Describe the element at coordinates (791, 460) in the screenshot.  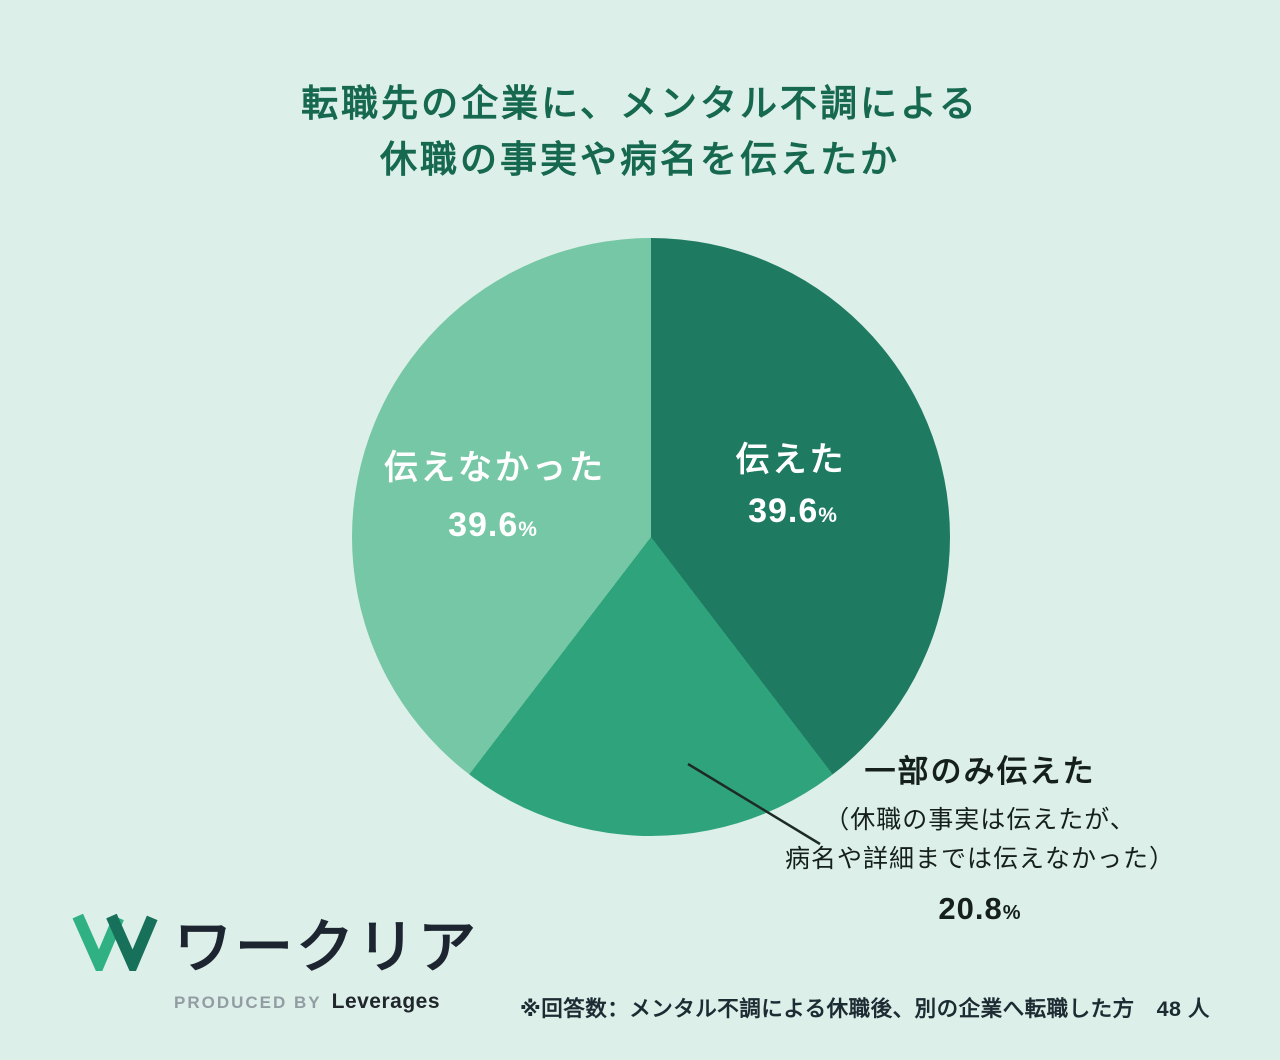
I see `slice-label-told: 伝えた` at that location.